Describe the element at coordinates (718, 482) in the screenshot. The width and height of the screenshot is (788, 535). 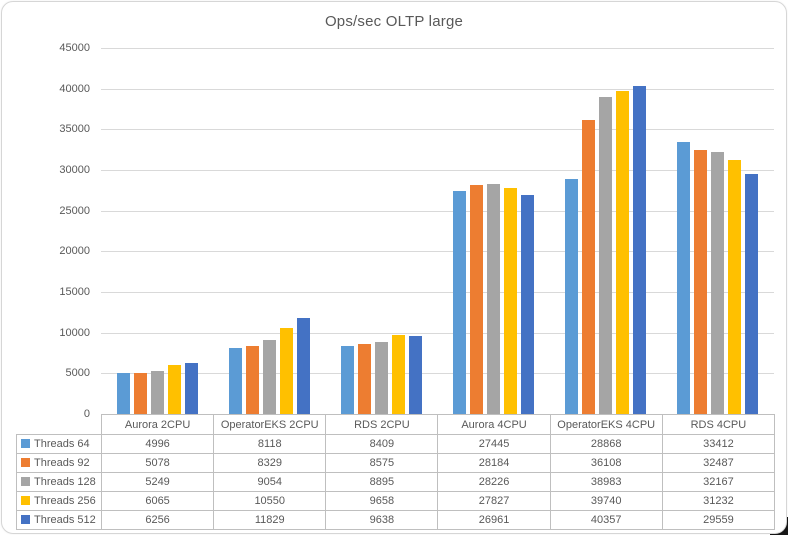
I see `value-cell: 32167` at that location.